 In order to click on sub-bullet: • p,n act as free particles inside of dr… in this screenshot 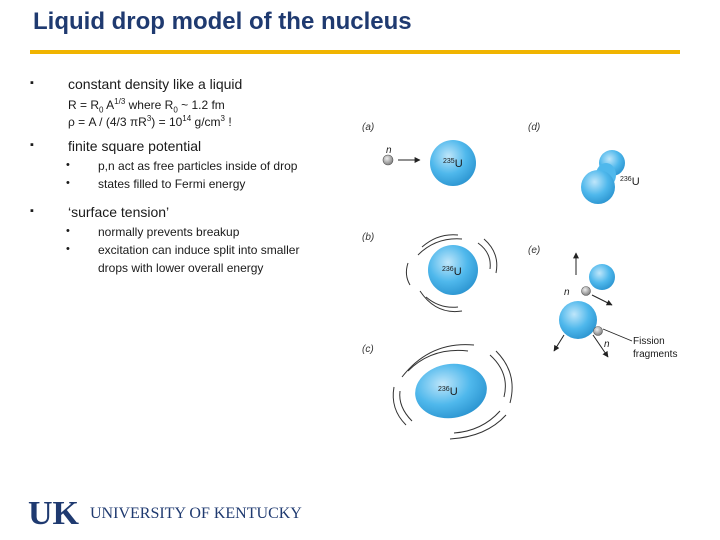, I will do `click(182, 166)`.